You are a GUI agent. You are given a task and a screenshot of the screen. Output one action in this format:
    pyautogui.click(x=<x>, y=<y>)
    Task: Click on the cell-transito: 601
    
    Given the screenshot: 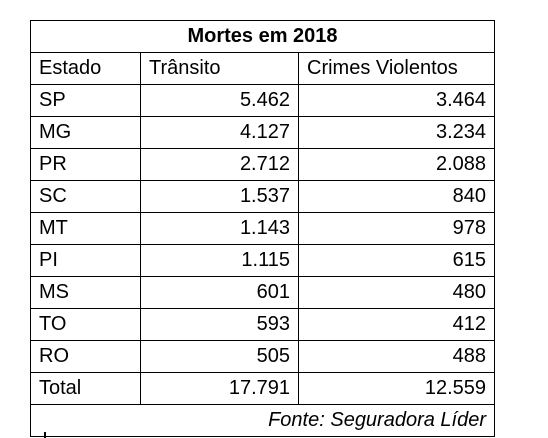 What is the action you would take?
    pyautogui.click(x=219, y=292)
    